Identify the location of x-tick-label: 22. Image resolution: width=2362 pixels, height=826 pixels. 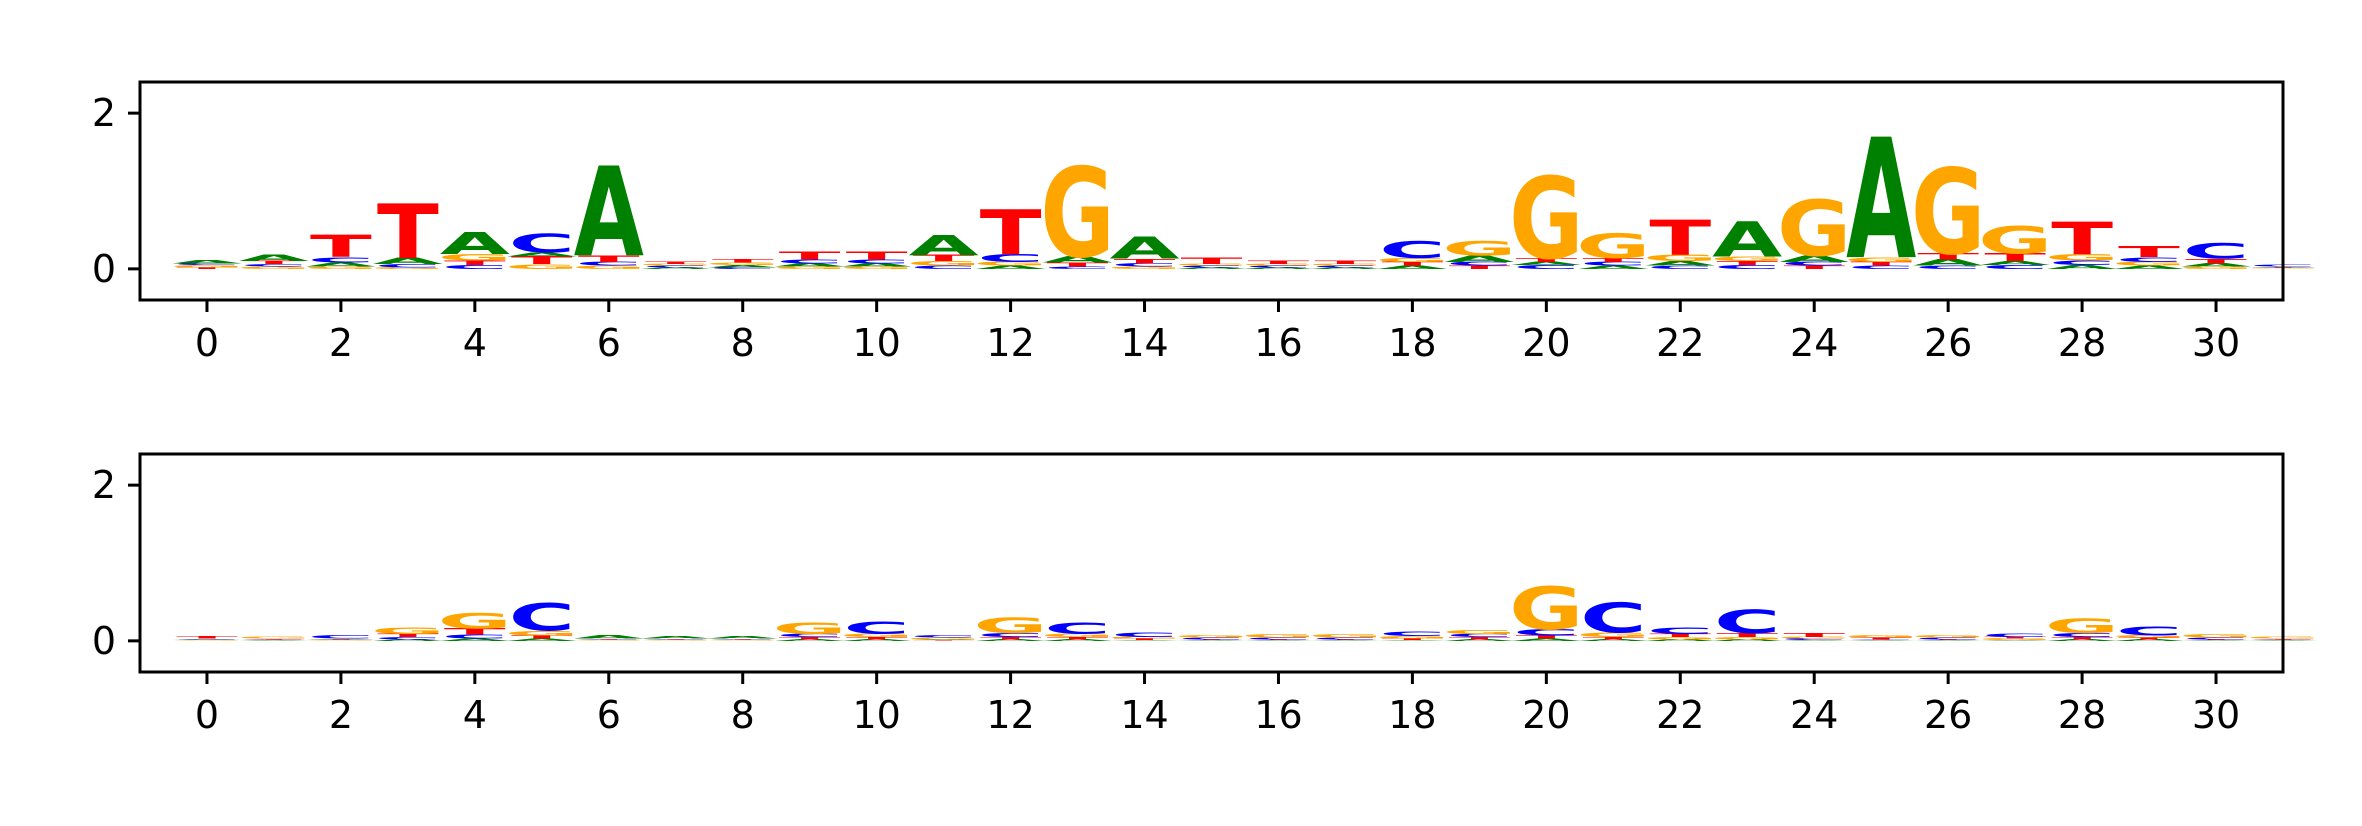
(1680, 343).